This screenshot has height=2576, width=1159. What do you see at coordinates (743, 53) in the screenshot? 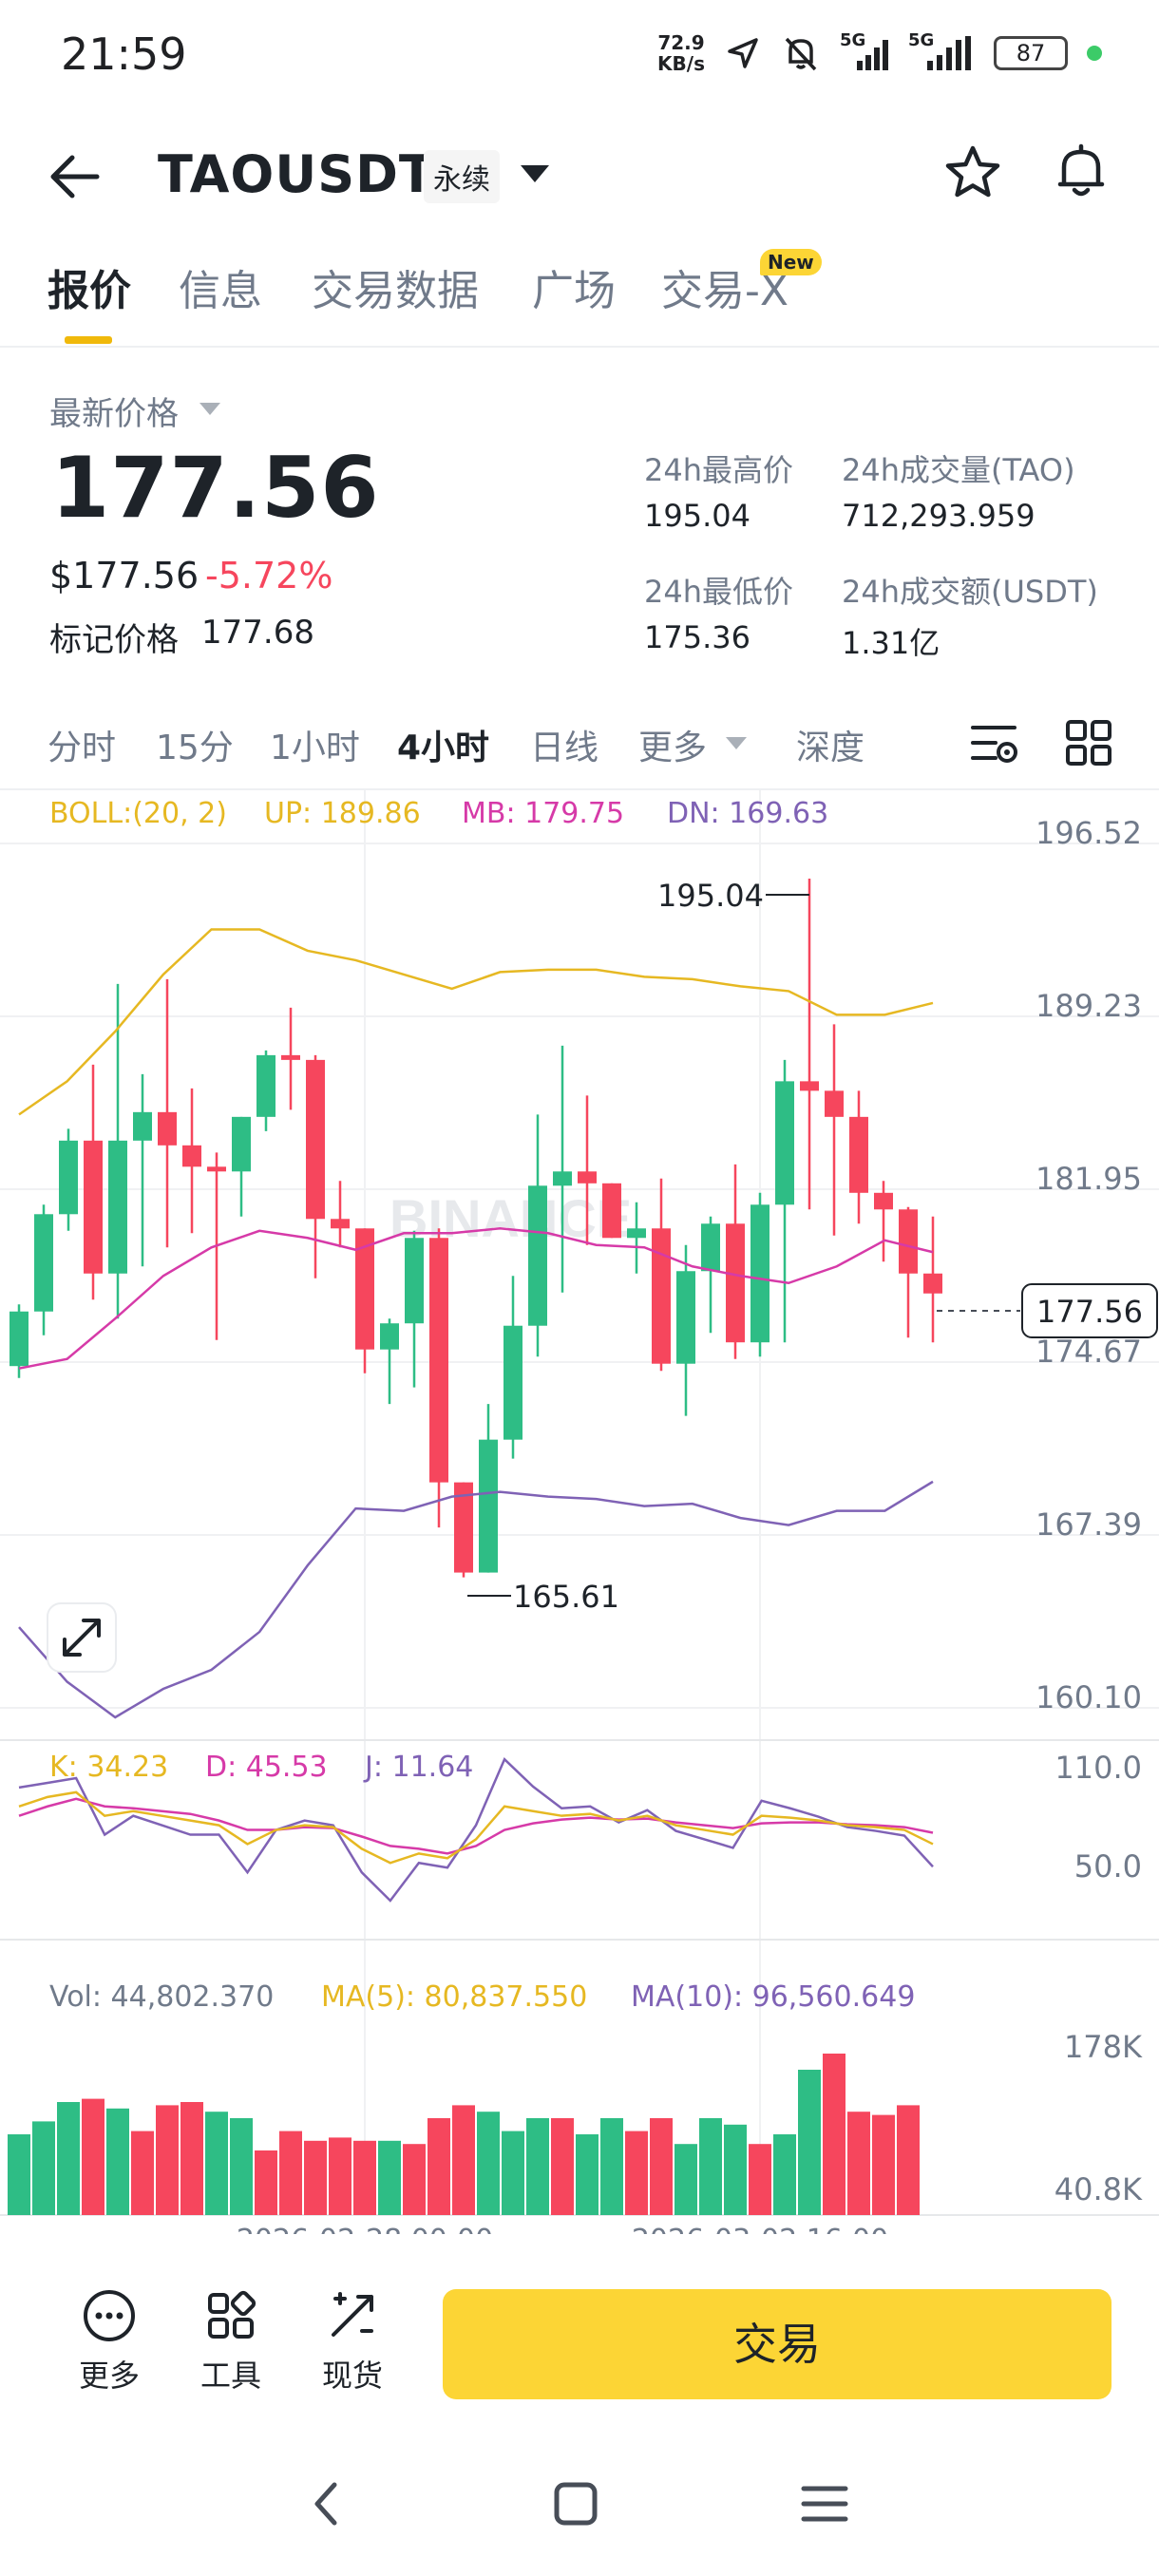
I see `location-icon` at bounding box center [743, 53].